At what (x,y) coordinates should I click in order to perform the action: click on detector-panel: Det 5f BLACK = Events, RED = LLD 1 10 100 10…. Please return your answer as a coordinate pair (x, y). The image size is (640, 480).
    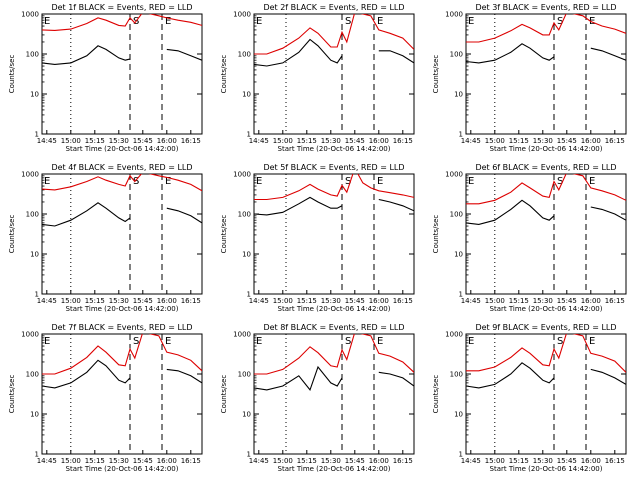
    Looking at the image, I should click on (317, 238).